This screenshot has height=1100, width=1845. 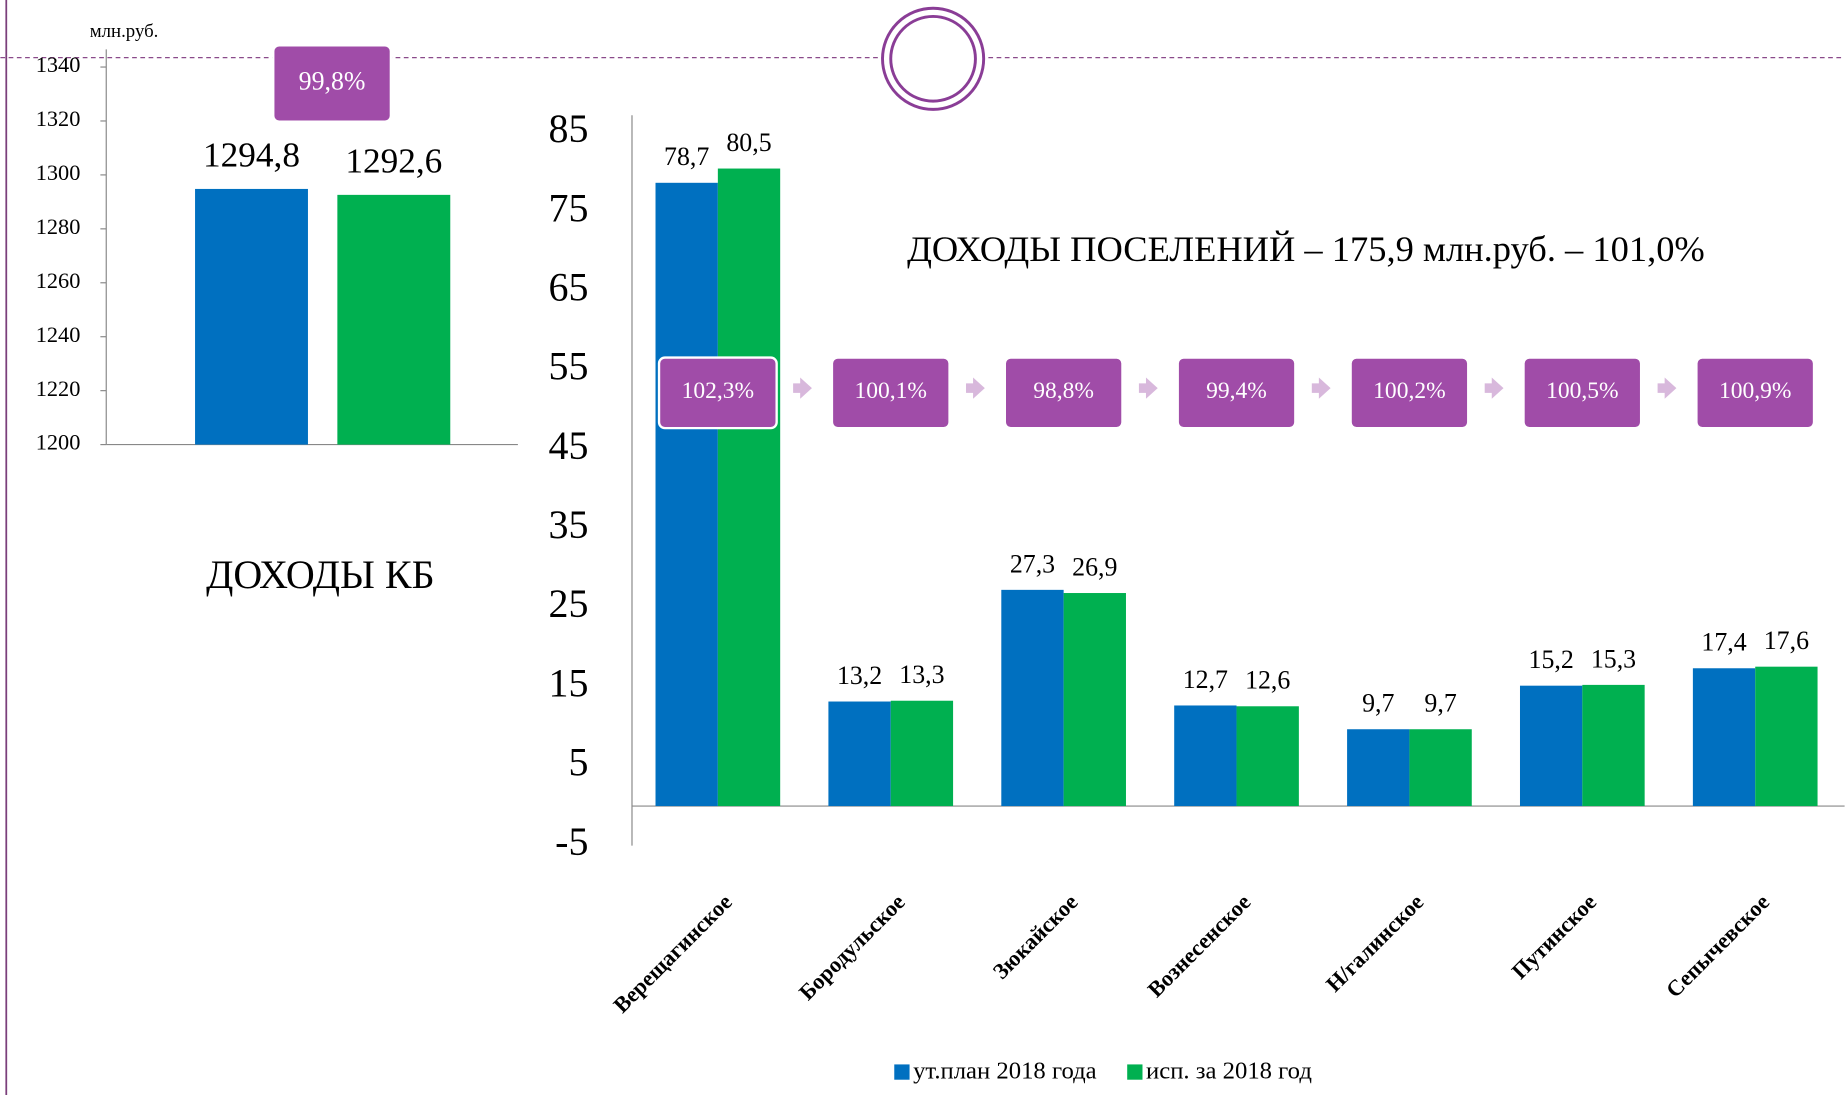 I want to click on y-tick-label: 35, so click(x=569, y=524).